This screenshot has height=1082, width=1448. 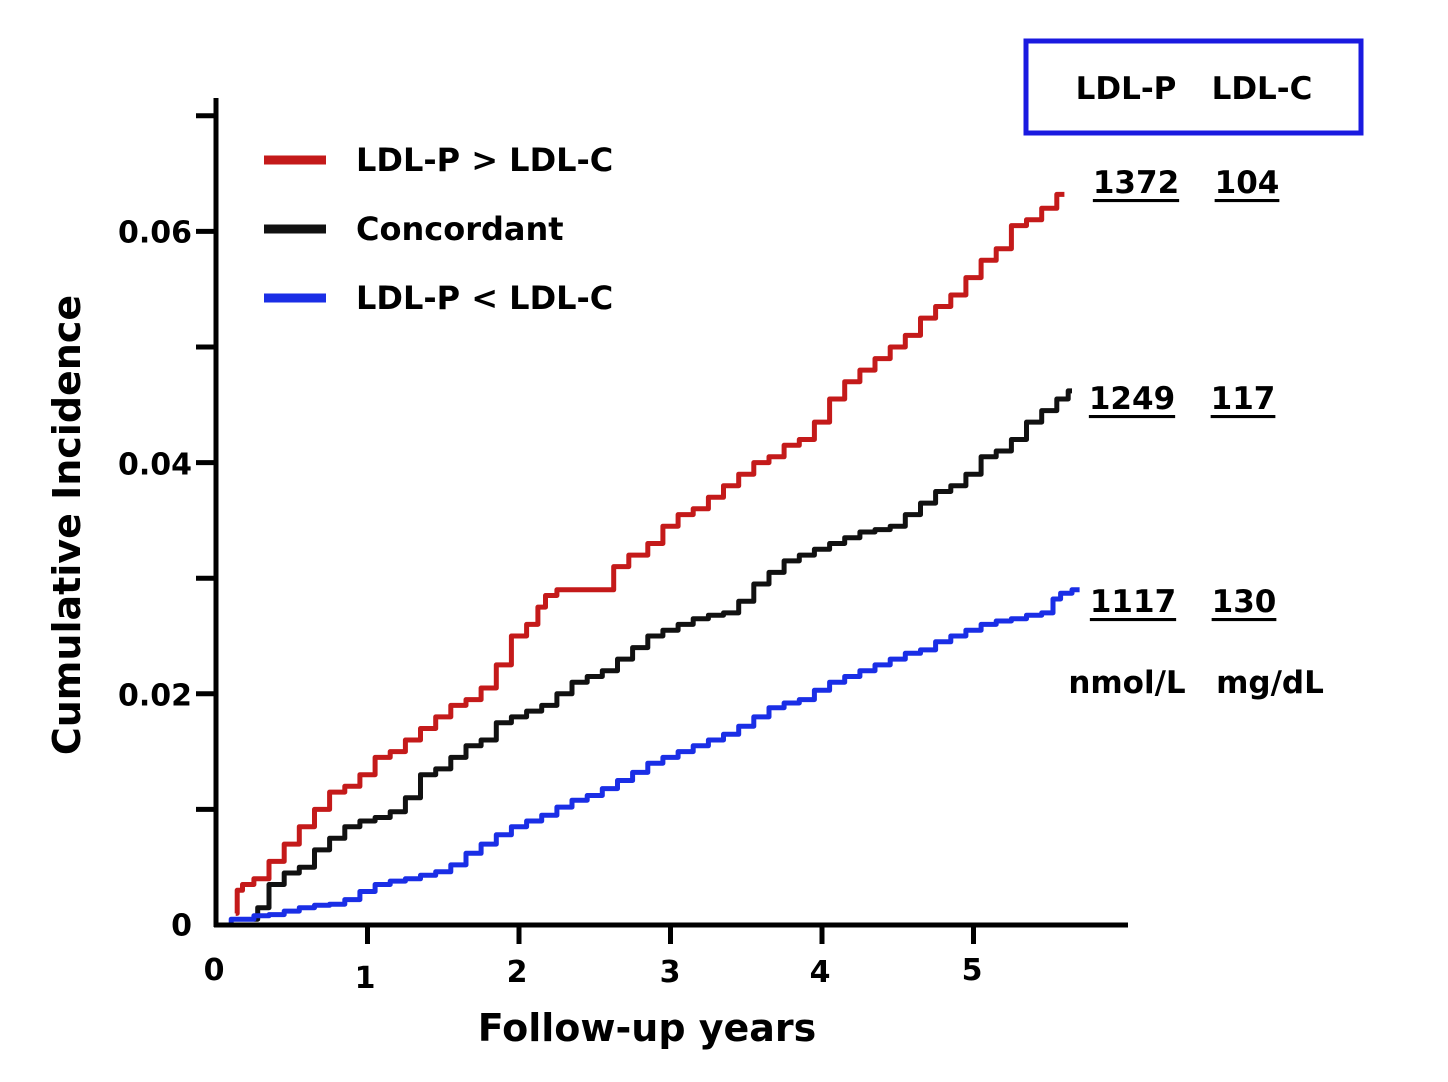 I want to click on y-tick-label-0: 0, so click(x=181, y=926).